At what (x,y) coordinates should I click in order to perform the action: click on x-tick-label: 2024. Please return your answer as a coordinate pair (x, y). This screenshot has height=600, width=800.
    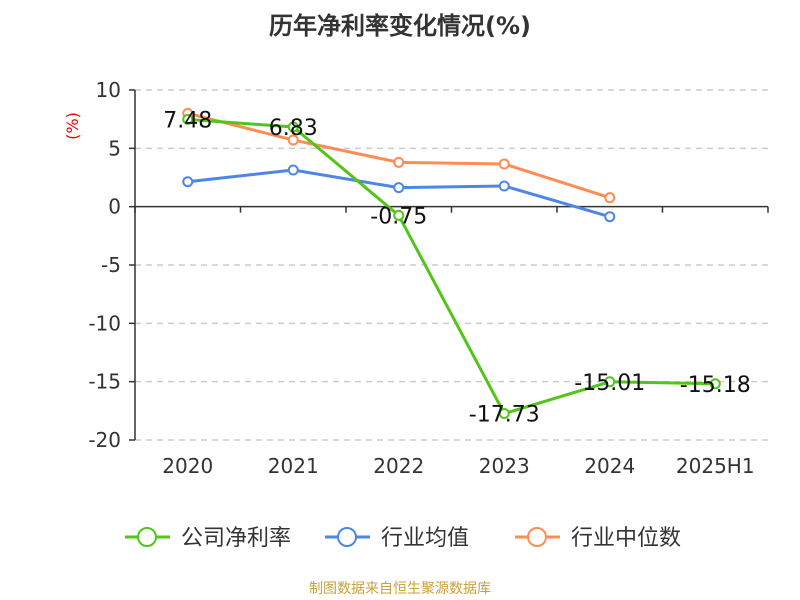
    Looking at the image, I should click on (609, 466).